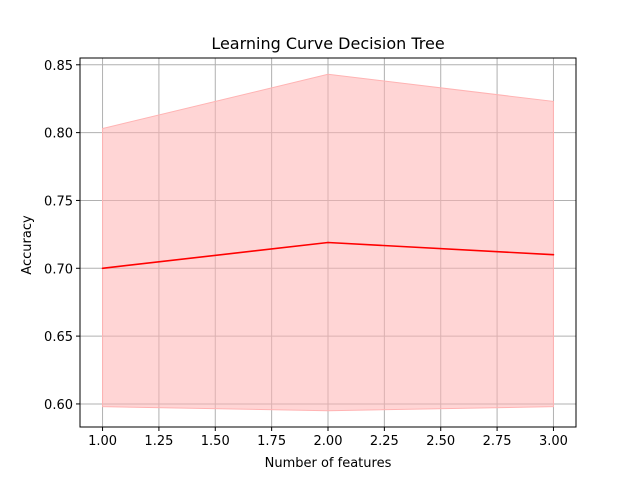 The width and height of the screenshot is (640, 480). What do you see at coordinates (58, 66) in the screenshot?
I see `y-tick-label: 0.85` at bounding box center [58, 66].